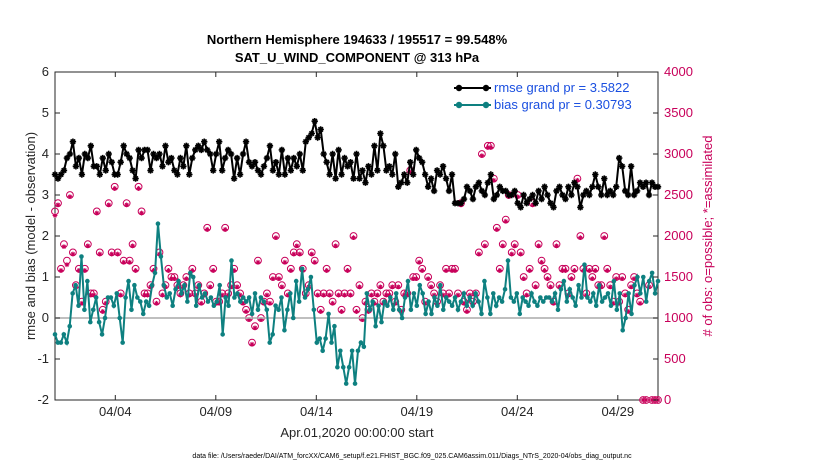 Image resolution: width=830 pixels, height=470 pixels. I want to click on legend-rmse-marker-a, so click(459, 88).